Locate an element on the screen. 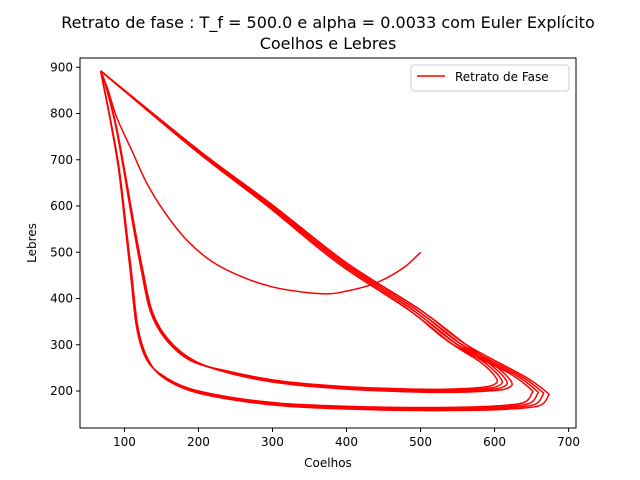 The width and height of the screenshot is (640, 480). x-tick-label-500: 500 is located at coordinates (420, 442).